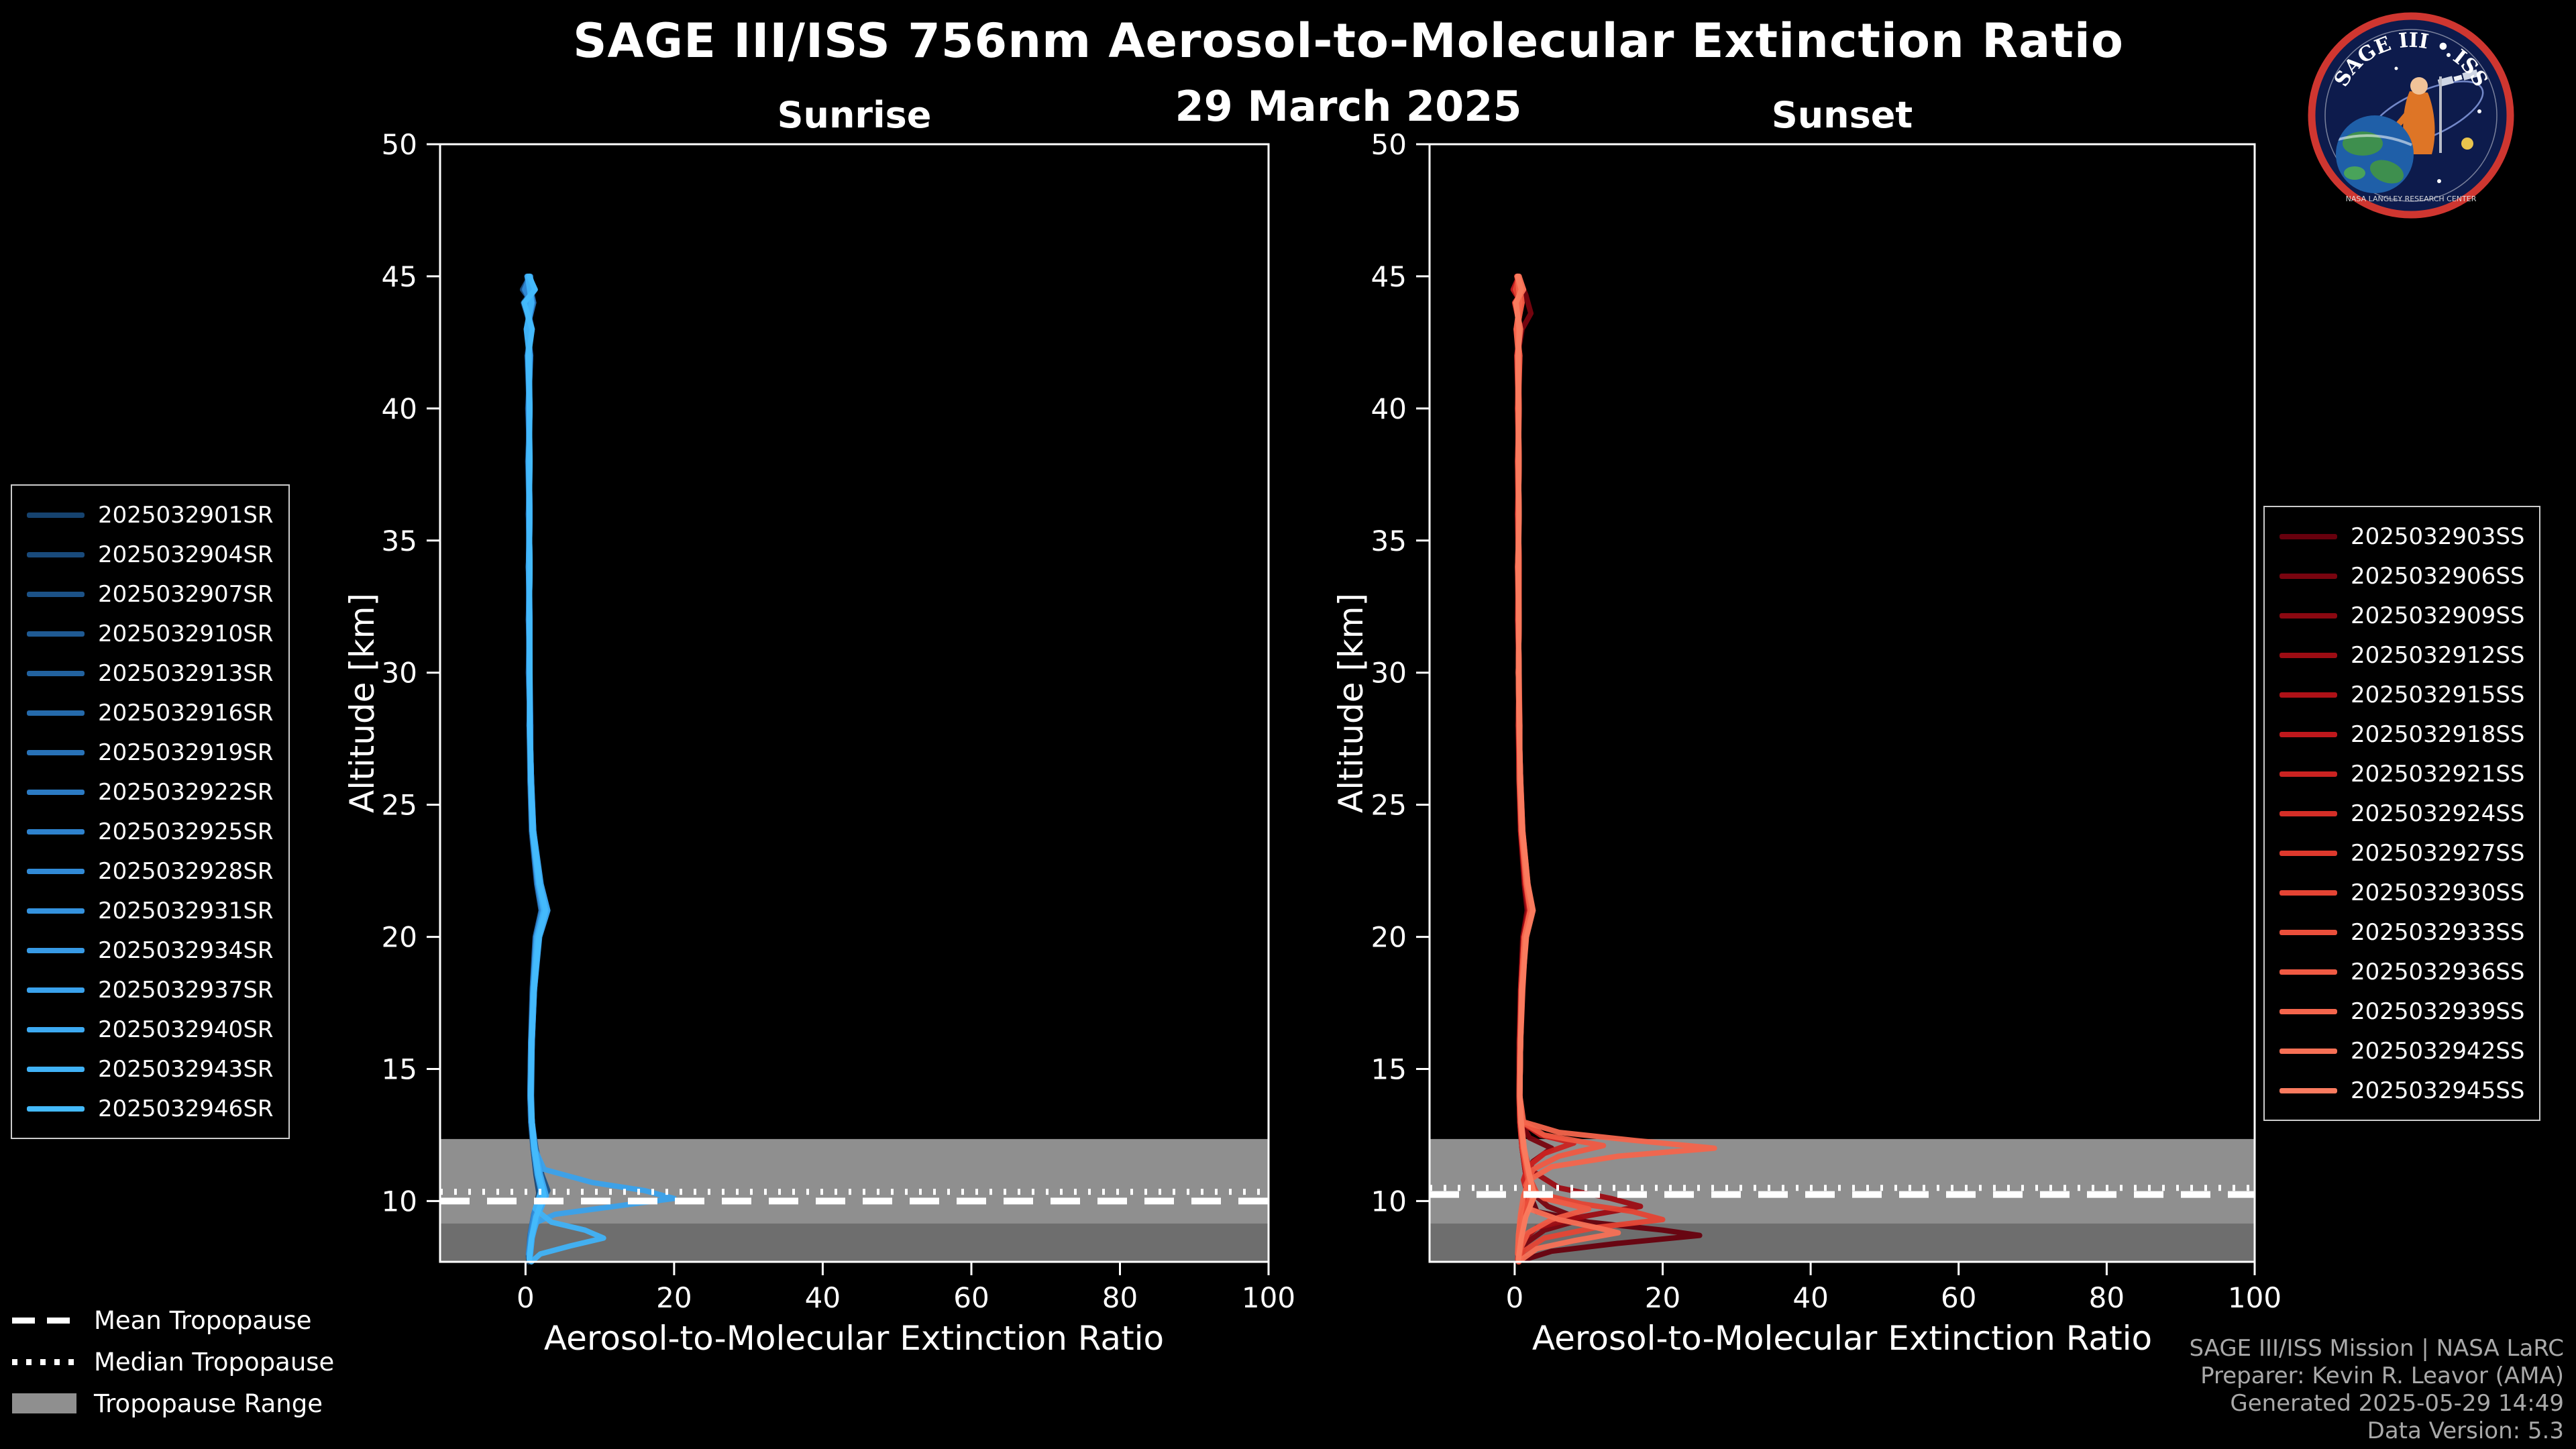  I want to click on sunrise-x-axis-label: Aerosol-to-Molecular Extinction Ratio, so click(854, 1338).